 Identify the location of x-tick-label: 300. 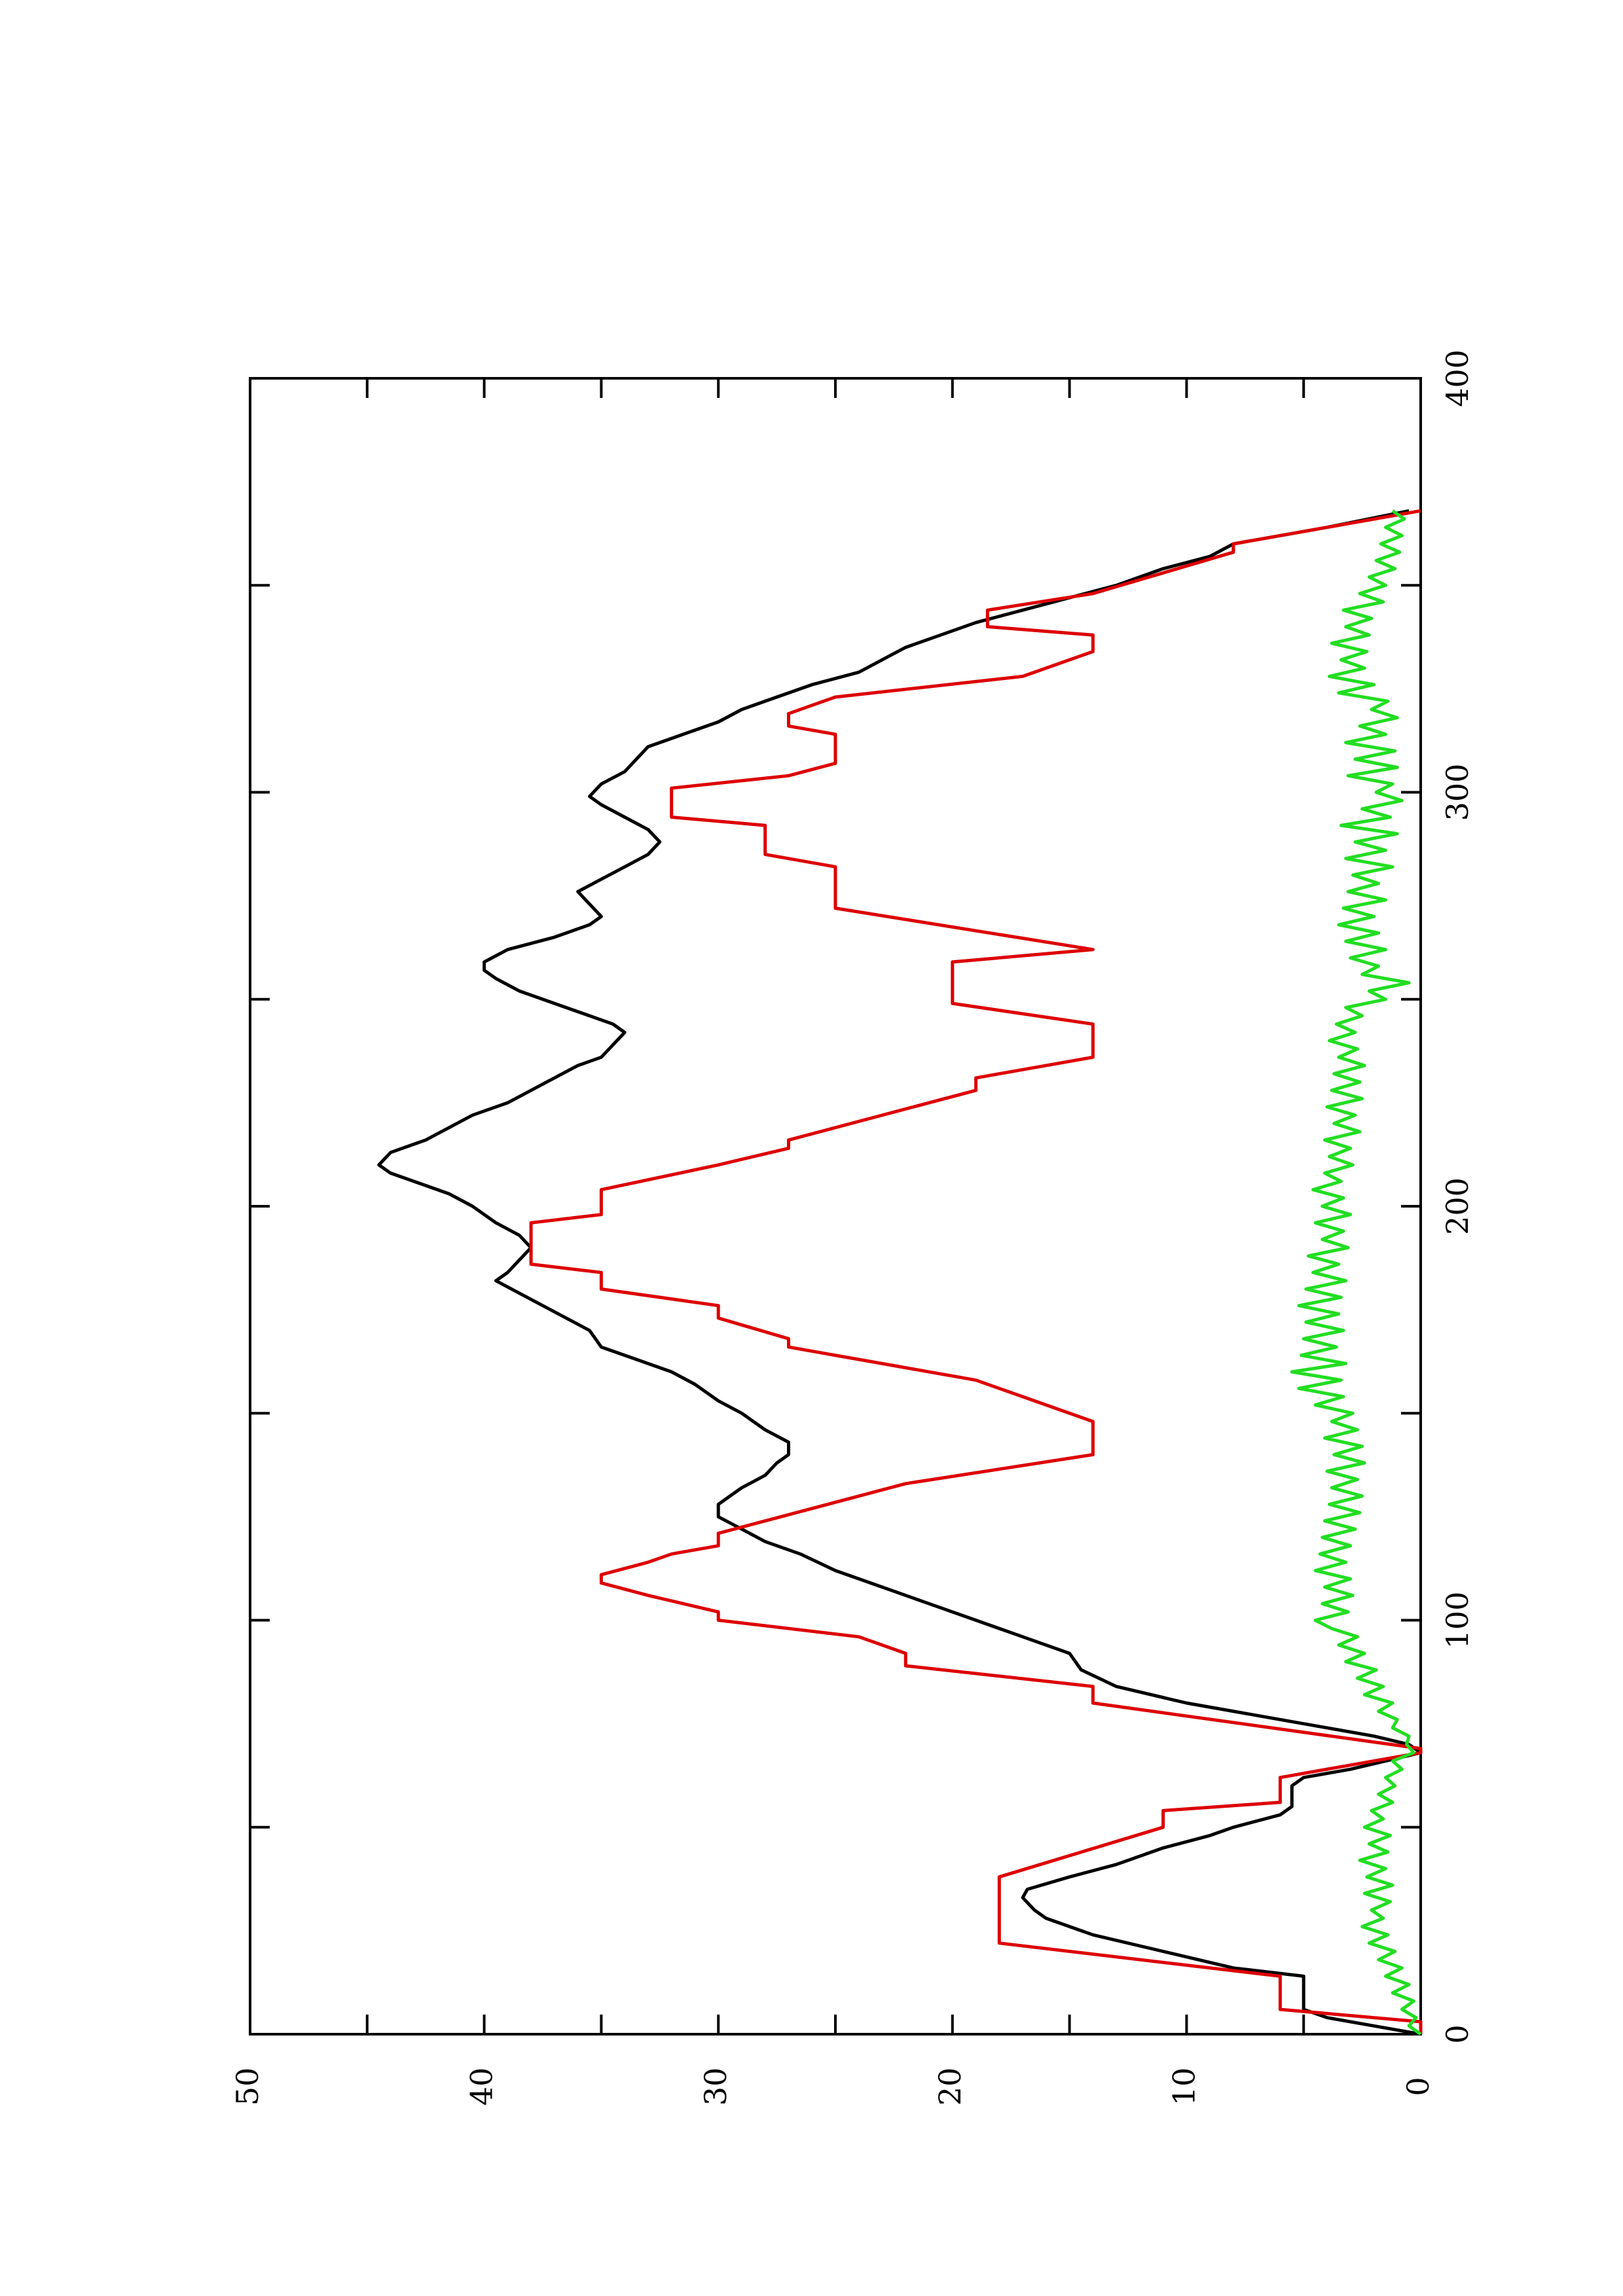
(1457, 792).